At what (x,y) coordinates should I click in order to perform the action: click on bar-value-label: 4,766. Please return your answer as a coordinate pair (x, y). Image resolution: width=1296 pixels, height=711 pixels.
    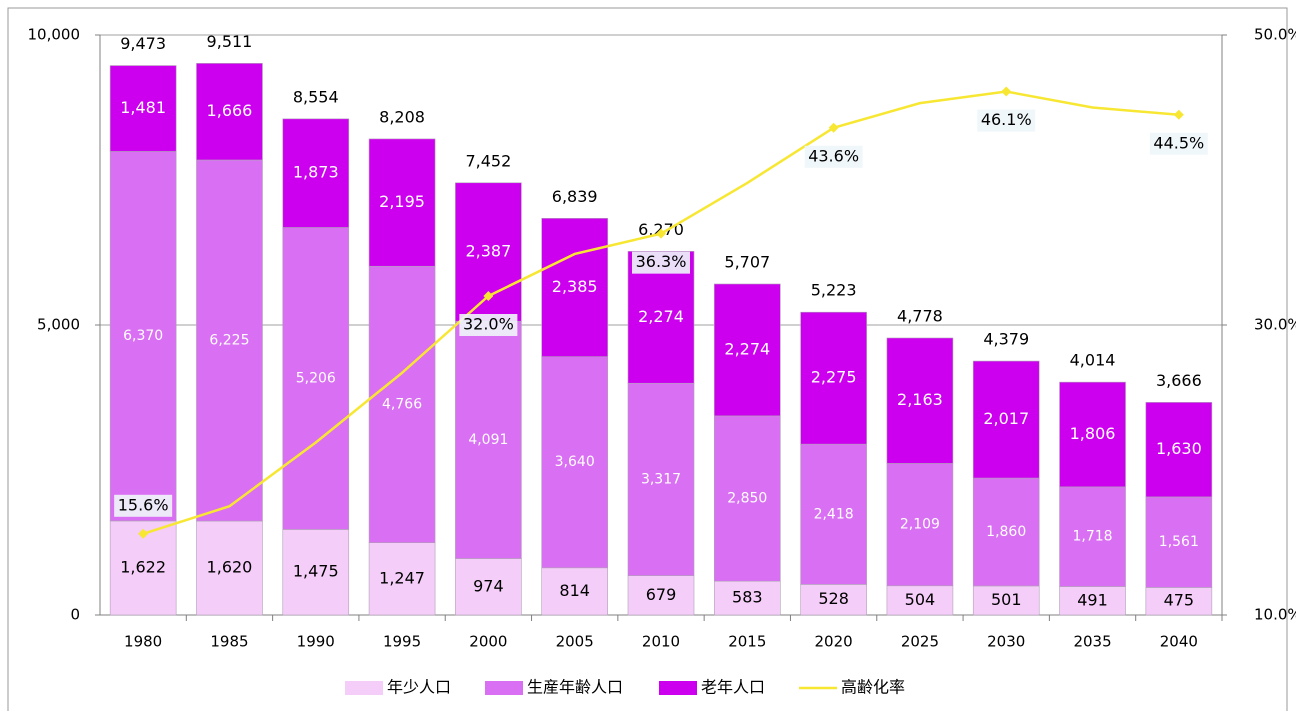
    Looking at the image, I should click on (402, 404).